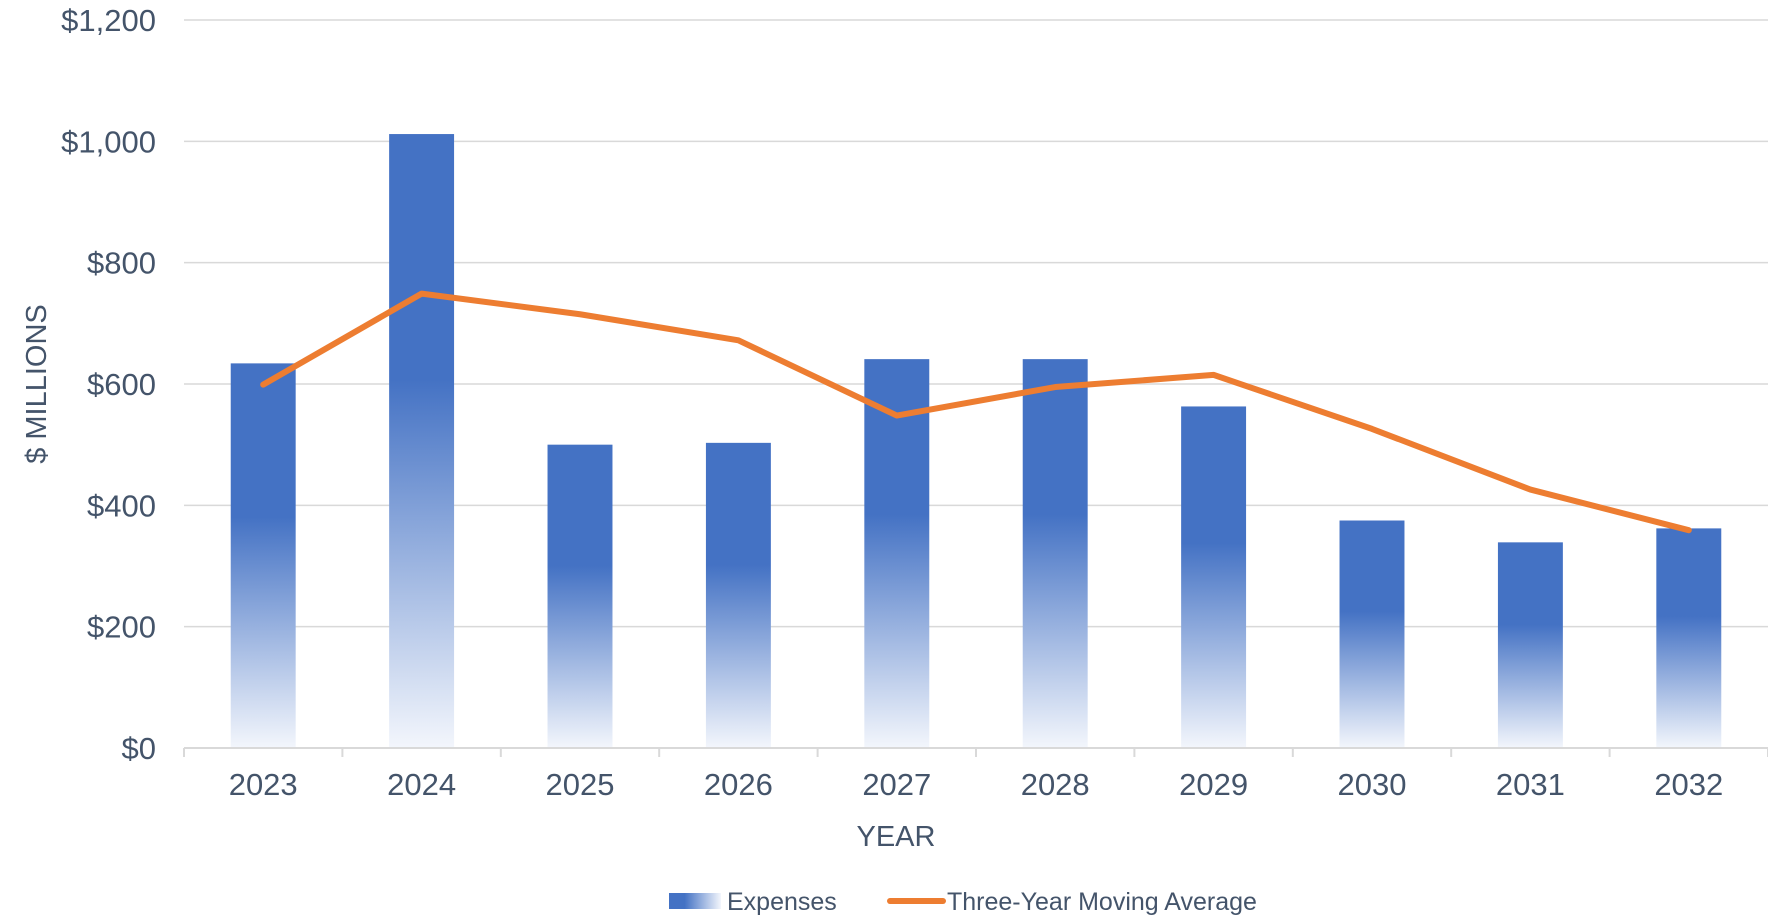 This screenshot has width=1768, height=916. What do you see at coordinates (896, 837) in the screenshot?
I see `x-axis-title: YEAR` at bounding box center [896, 837].